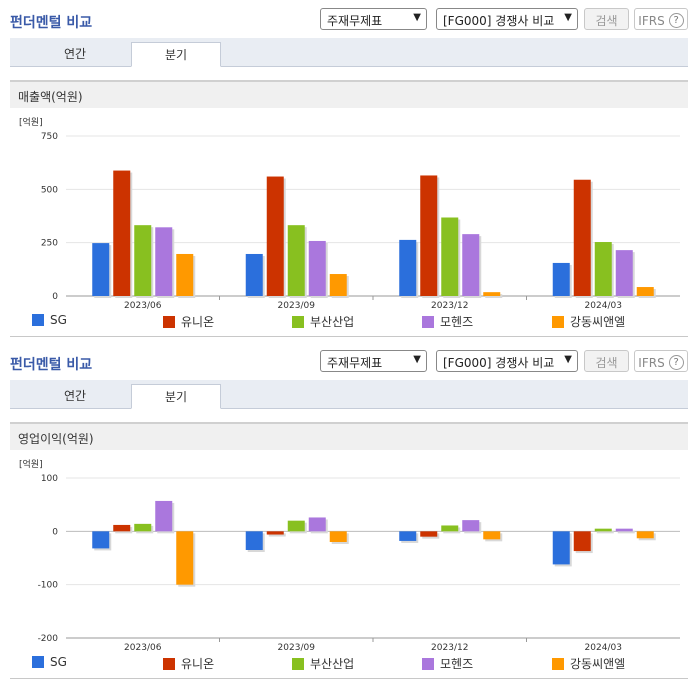  What do you see at coordinates (449, 648) in the screenshot?
I see `x-tick-label: 2023/12` at bounding box center [449, 648].